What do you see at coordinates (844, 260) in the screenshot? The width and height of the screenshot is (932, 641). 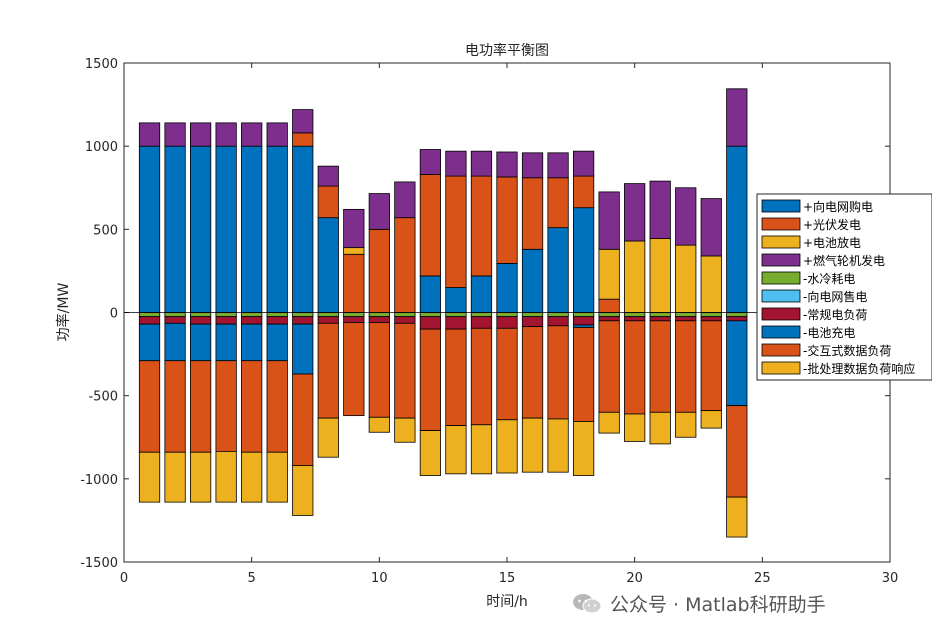 I see `legend-entry: +燃气轮机发电` at bounding box center [844, 260].